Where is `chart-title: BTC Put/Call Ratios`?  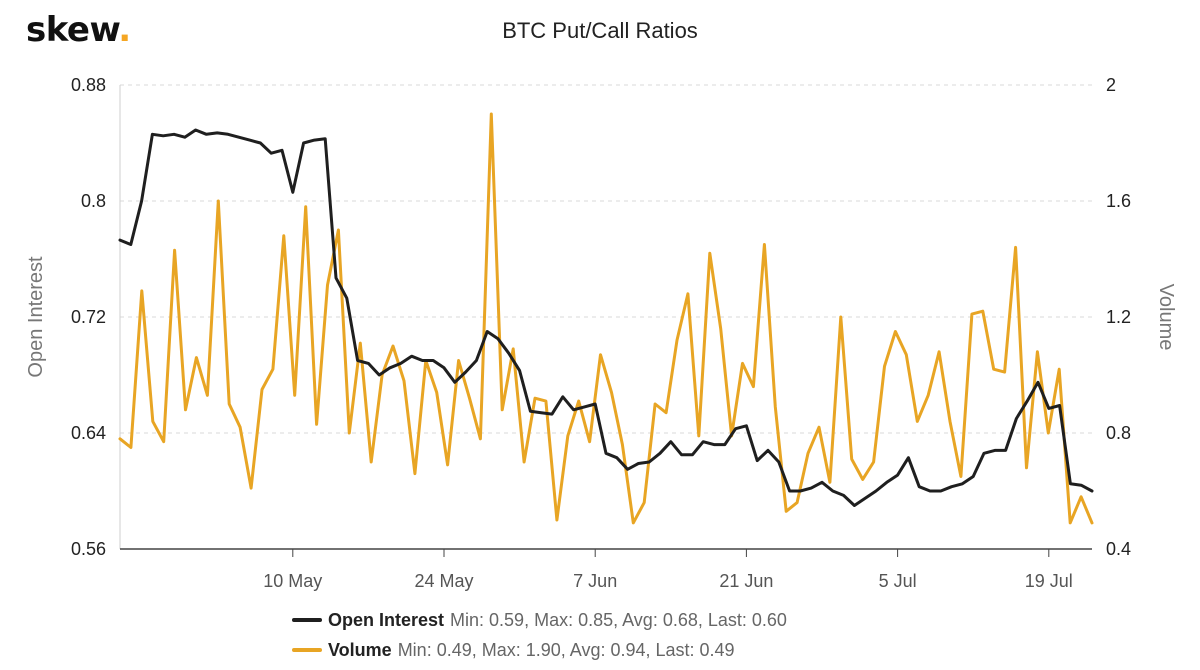 chart-title: BTC Put/Call Ratios is located at coordinates (600, 30).